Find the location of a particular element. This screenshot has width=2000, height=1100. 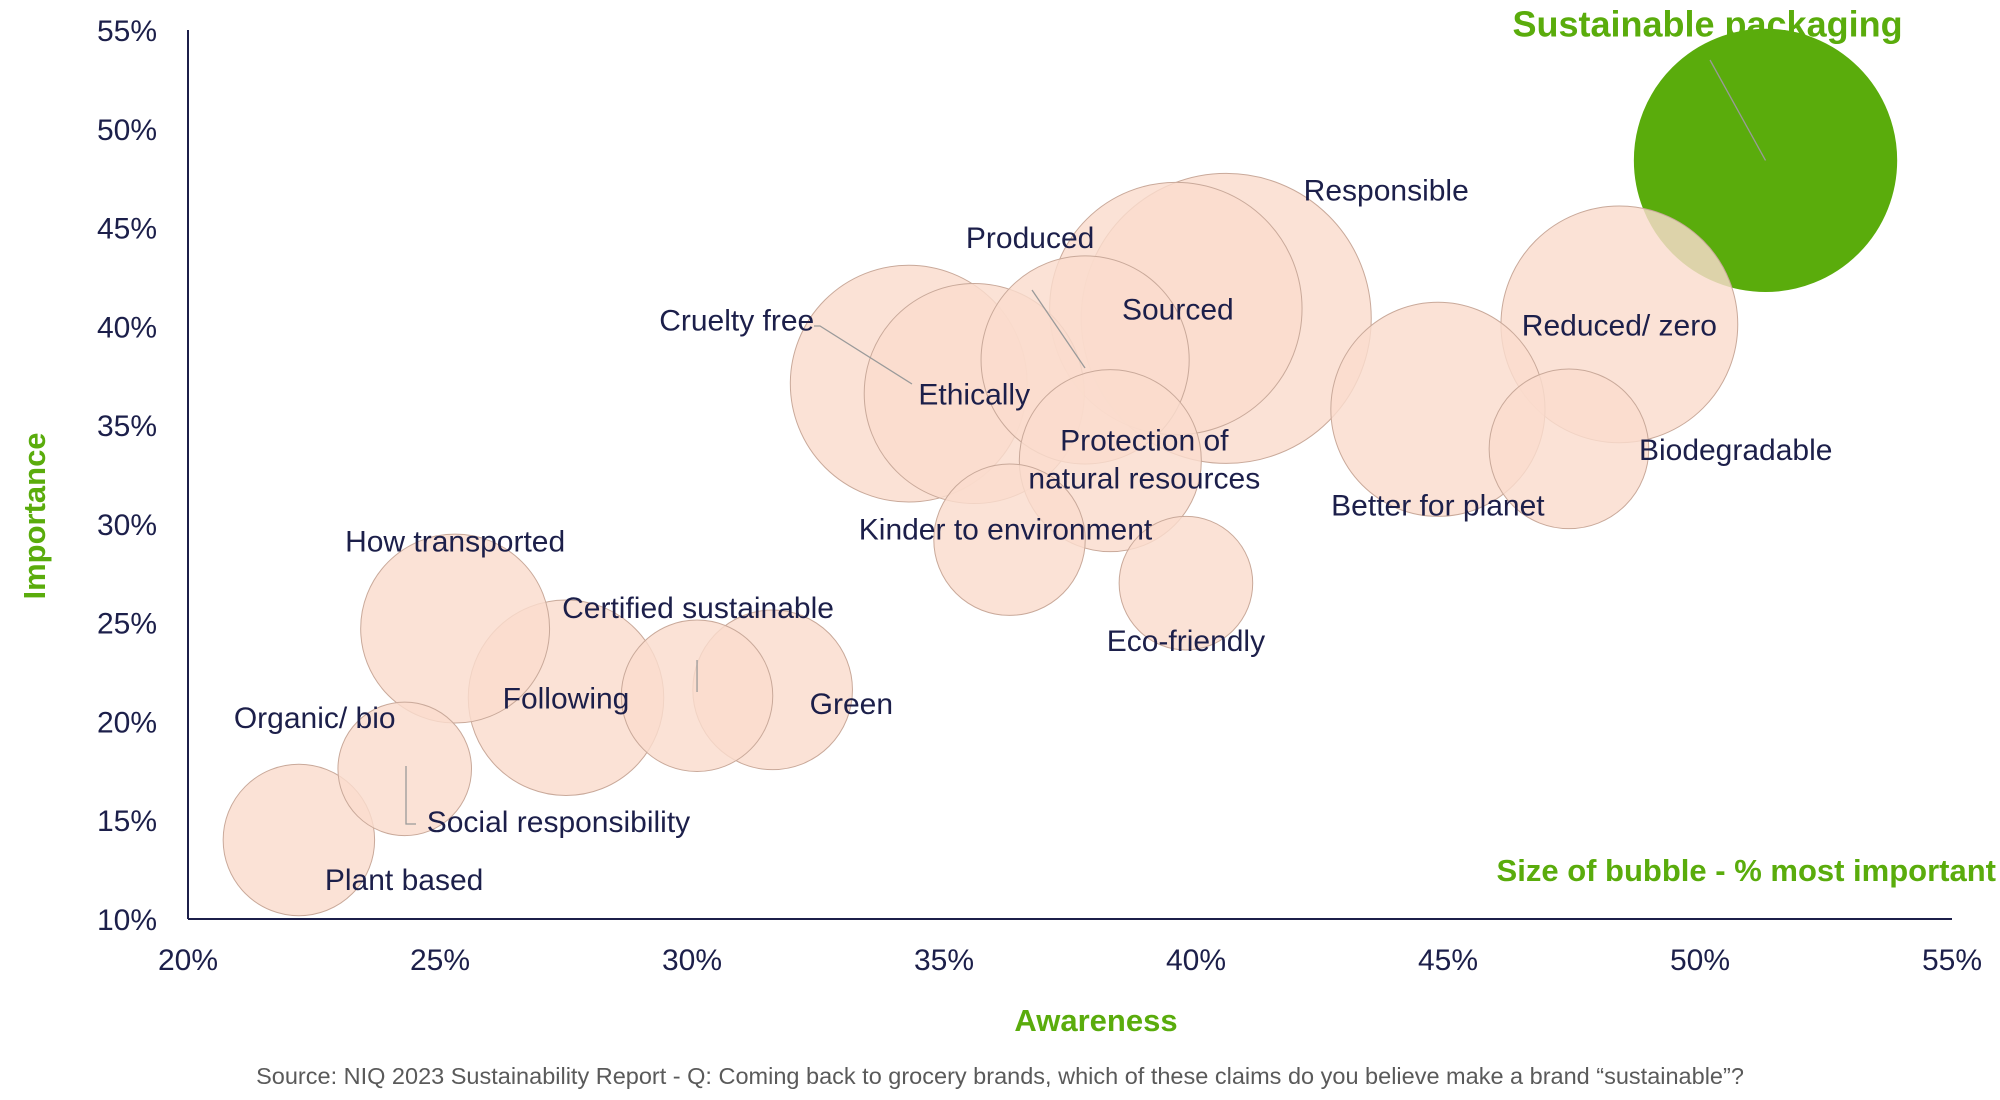

bubble-kinder-to-environment is located at coordinates (1009, 539).